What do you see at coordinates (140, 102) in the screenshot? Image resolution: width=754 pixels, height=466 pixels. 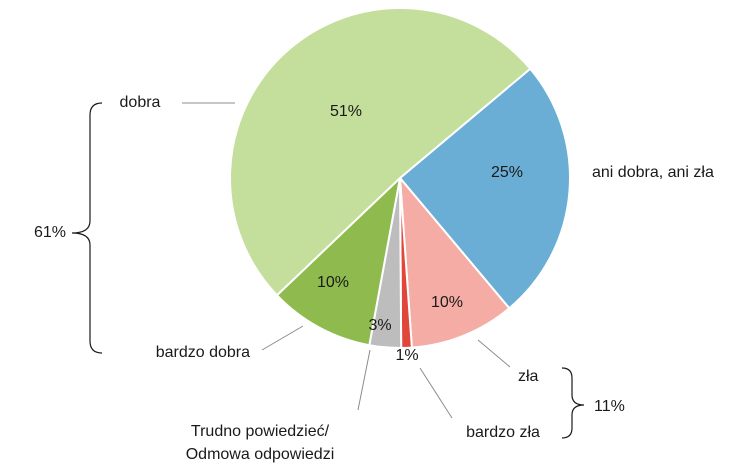 I see `category-label: dobra` at bounding box center [140, 102].